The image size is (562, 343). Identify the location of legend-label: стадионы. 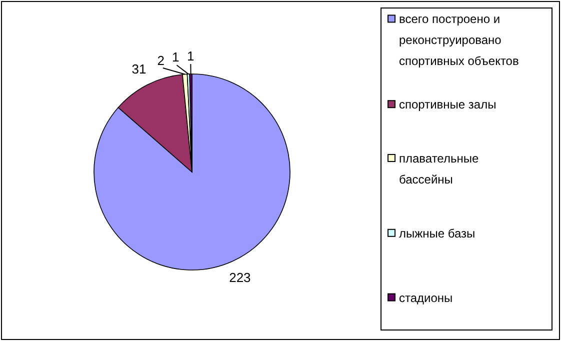
(426, 297).